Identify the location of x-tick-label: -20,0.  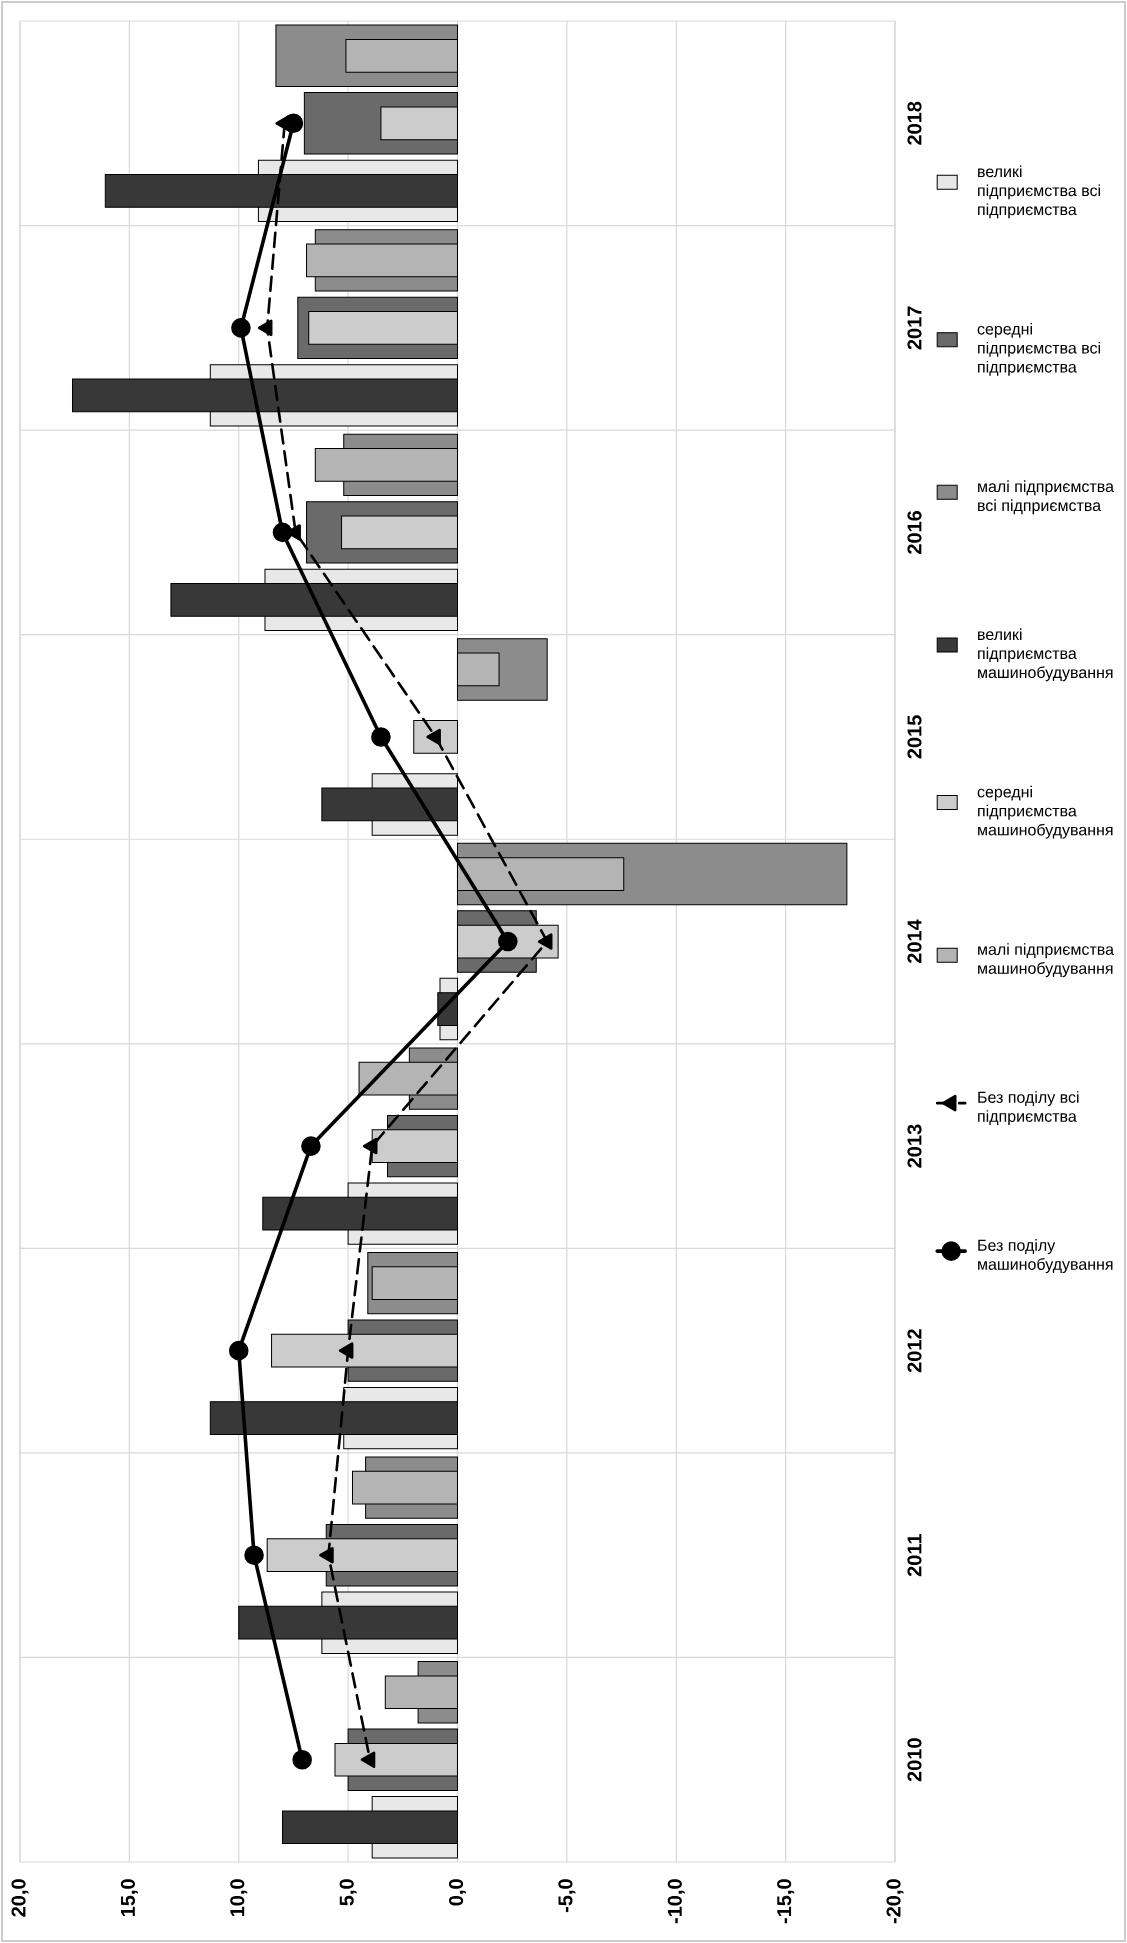
(895, 1901).